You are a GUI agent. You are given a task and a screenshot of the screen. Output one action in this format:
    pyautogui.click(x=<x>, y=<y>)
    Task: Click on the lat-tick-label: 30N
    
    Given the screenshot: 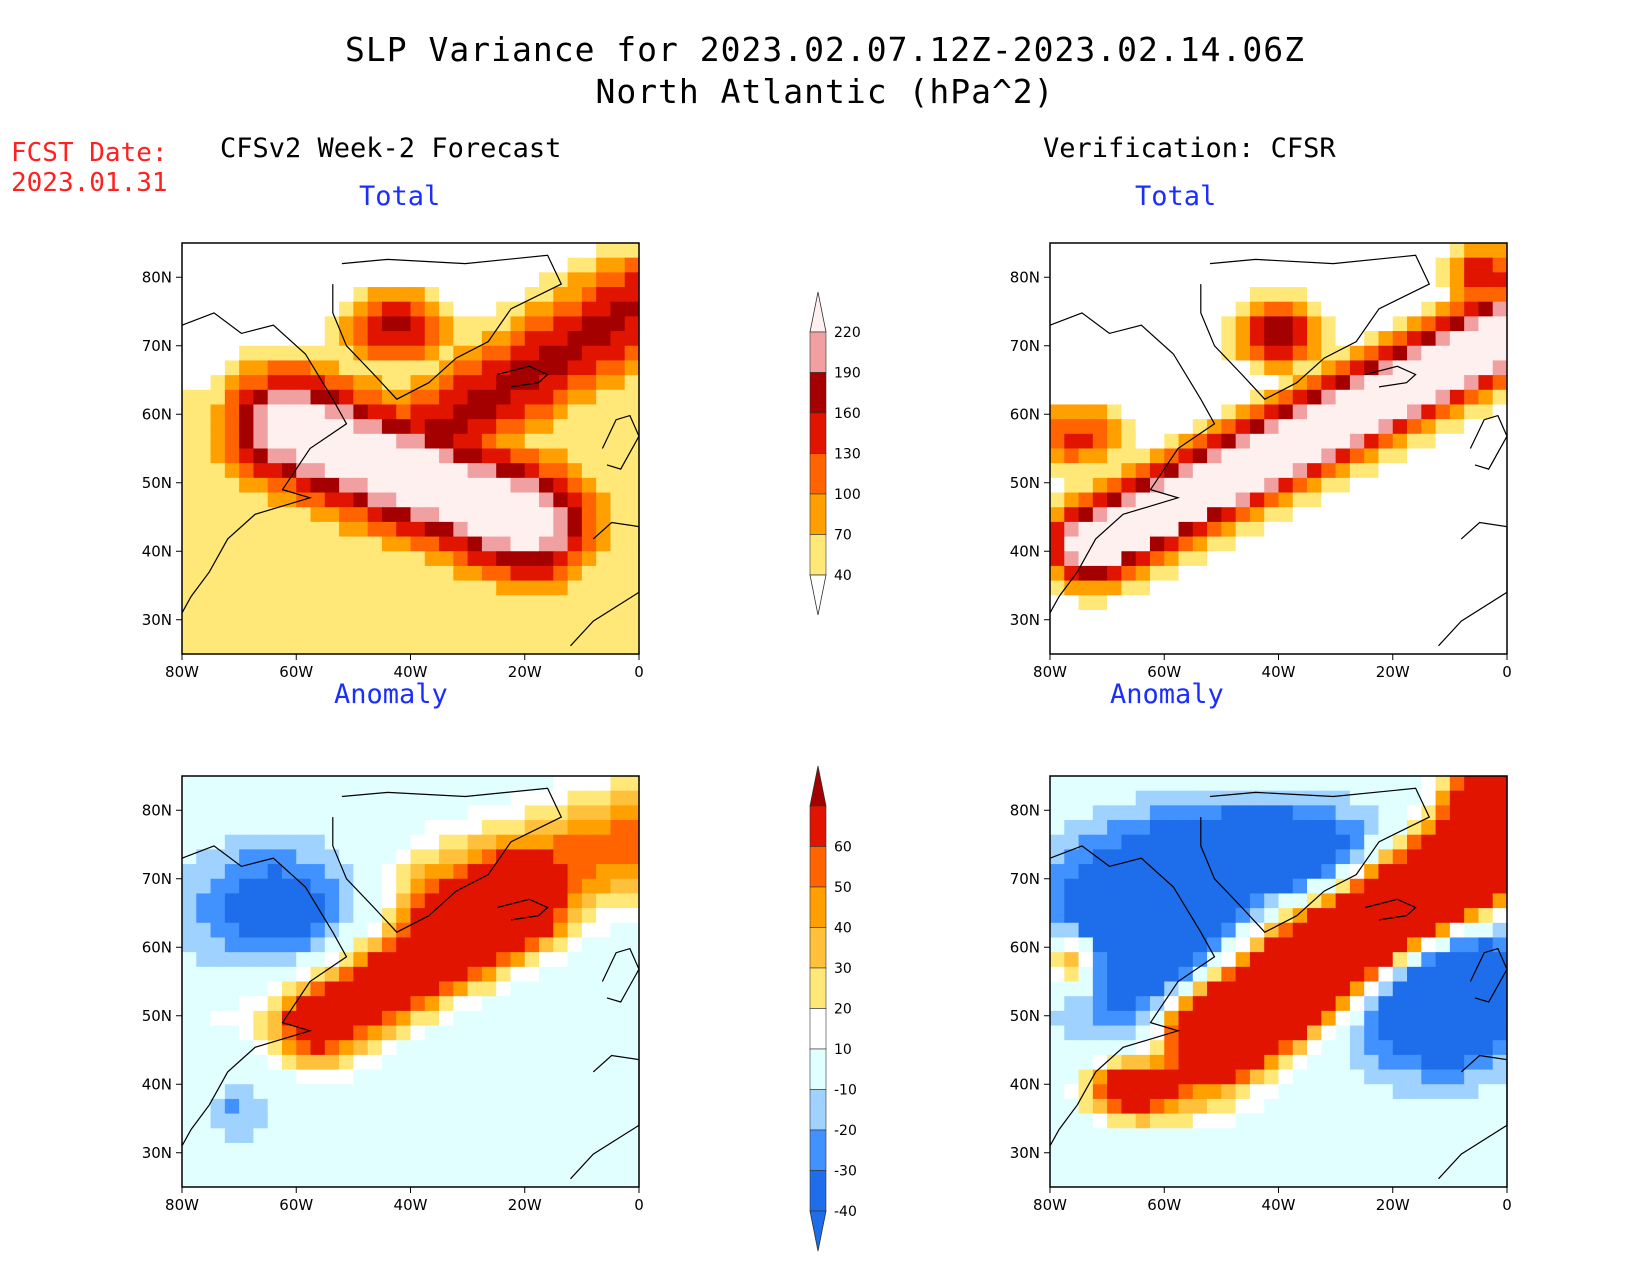 What is the action you would take?
    pyautogui.click(x=157, y=620)
    